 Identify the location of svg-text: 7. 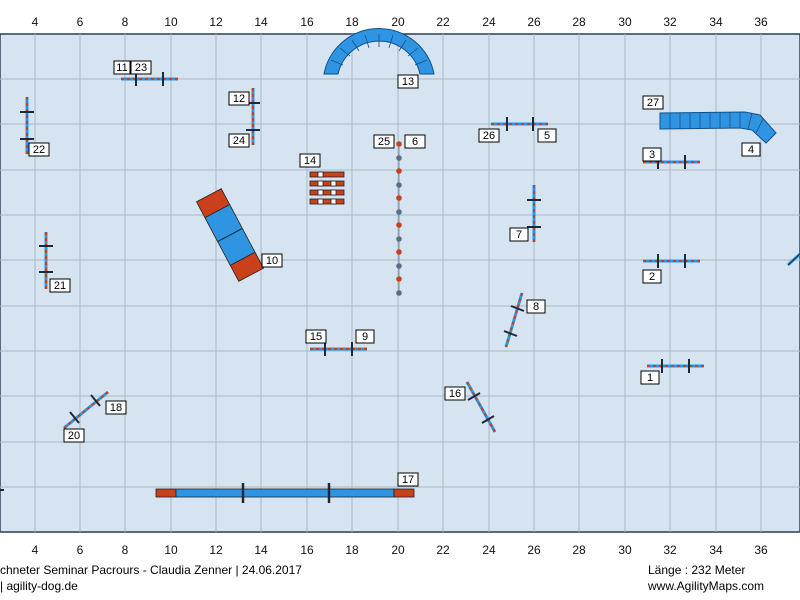
(519, 235).